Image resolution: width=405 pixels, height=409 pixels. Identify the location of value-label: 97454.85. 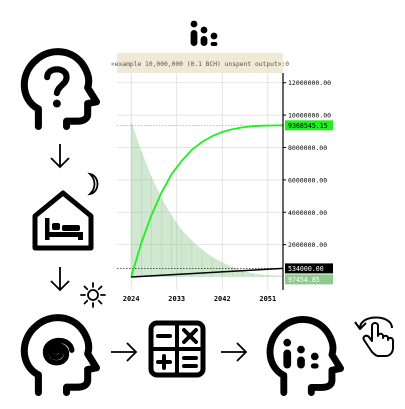
(304, 280).